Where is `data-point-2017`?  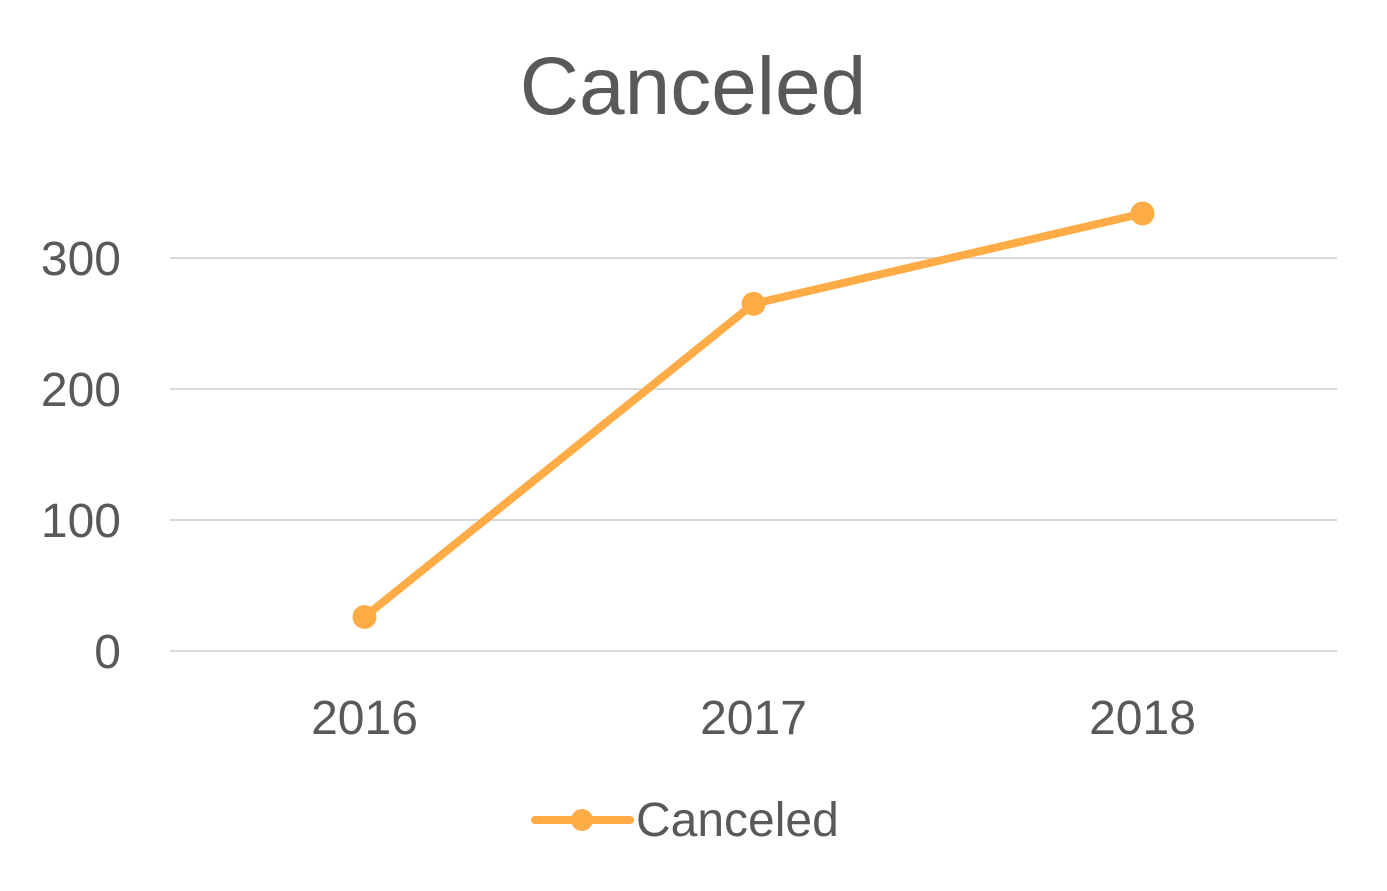
data-point-2017 is located at coordinates (753, 303).